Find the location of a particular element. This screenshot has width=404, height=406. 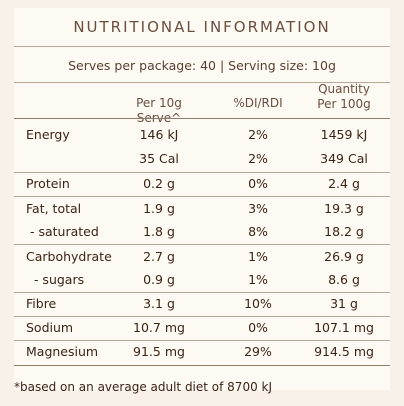

table-row: Energy 146 kJ 2% 1459 kJ is located at coordinates (202, 135).